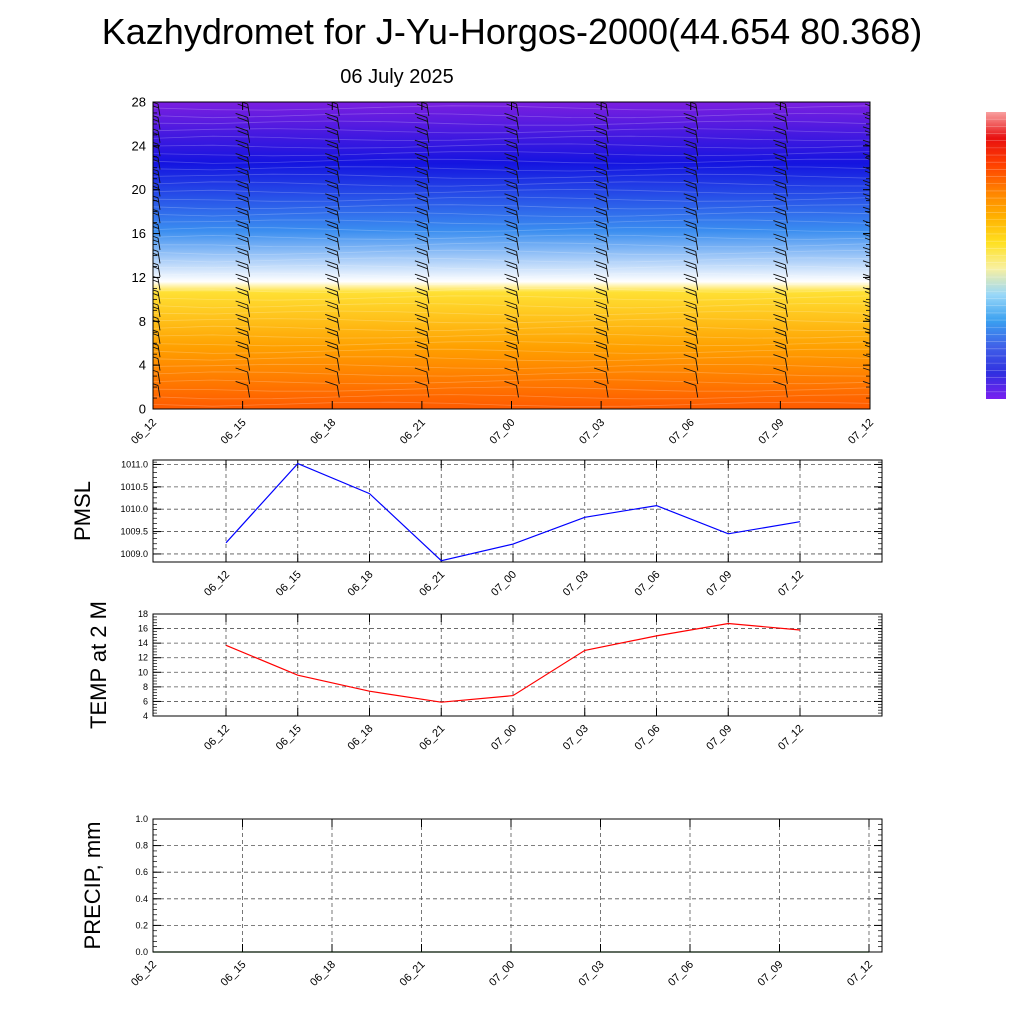 This screenshot has height=1024, width=1024. Describe the element at coordinates (141, 872) in the screenshot. I see `y-tick-label: 0.6` at that location.